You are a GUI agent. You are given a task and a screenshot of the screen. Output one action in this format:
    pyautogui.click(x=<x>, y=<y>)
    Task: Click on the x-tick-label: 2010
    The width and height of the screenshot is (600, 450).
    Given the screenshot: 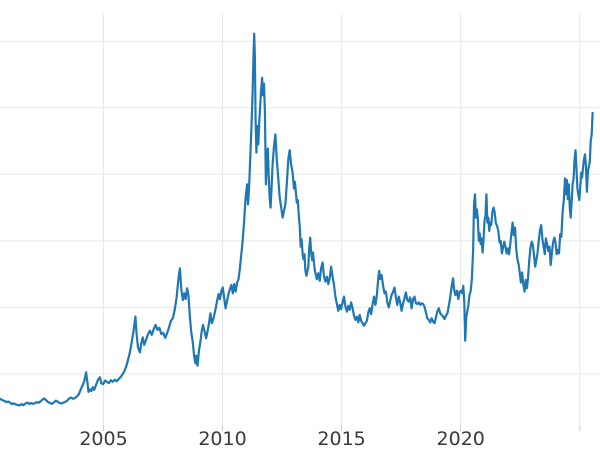 What is the action you would take?
    pyautogui.click(x=222, y=439)
    